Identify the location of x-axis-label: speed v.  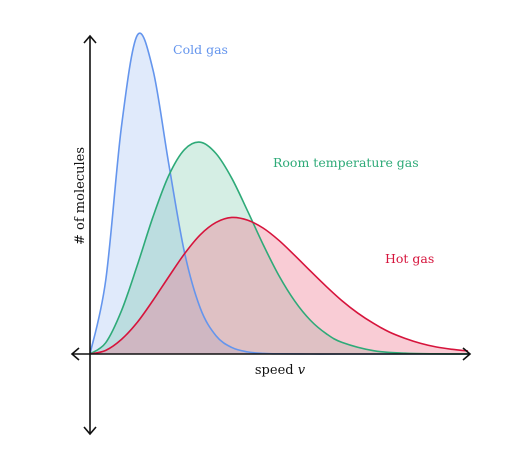
(280, 370).